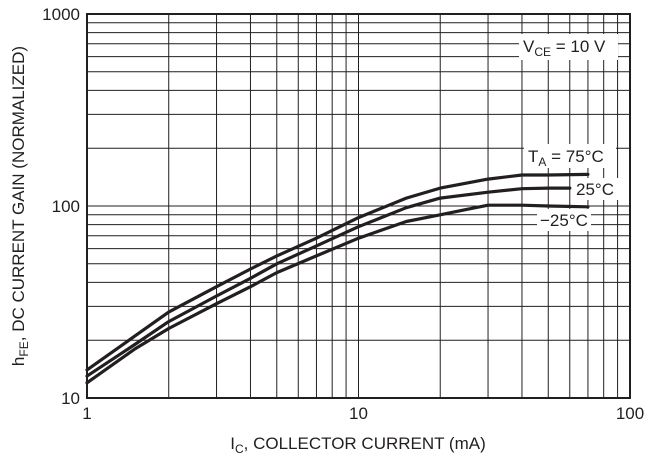 Image resolution: width=649 pixels, height=462 pixels. Describe the element at coordinates (564, 48) in the screenshot. I see `condition-label: VCE = 10 V` at that location.